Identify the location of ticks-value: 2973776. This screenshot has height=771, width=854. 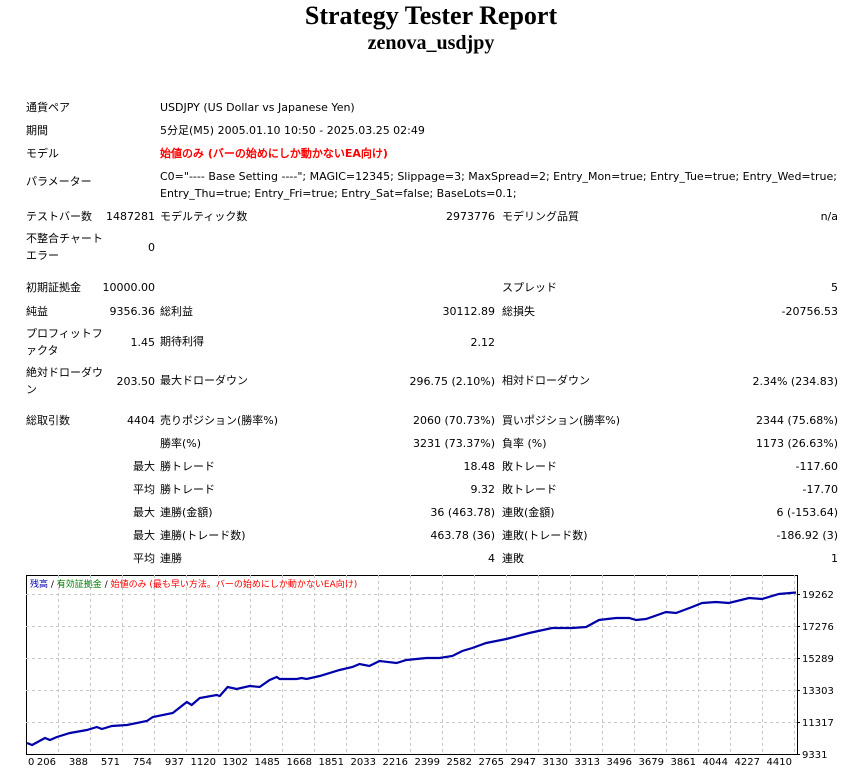
(470, 216).